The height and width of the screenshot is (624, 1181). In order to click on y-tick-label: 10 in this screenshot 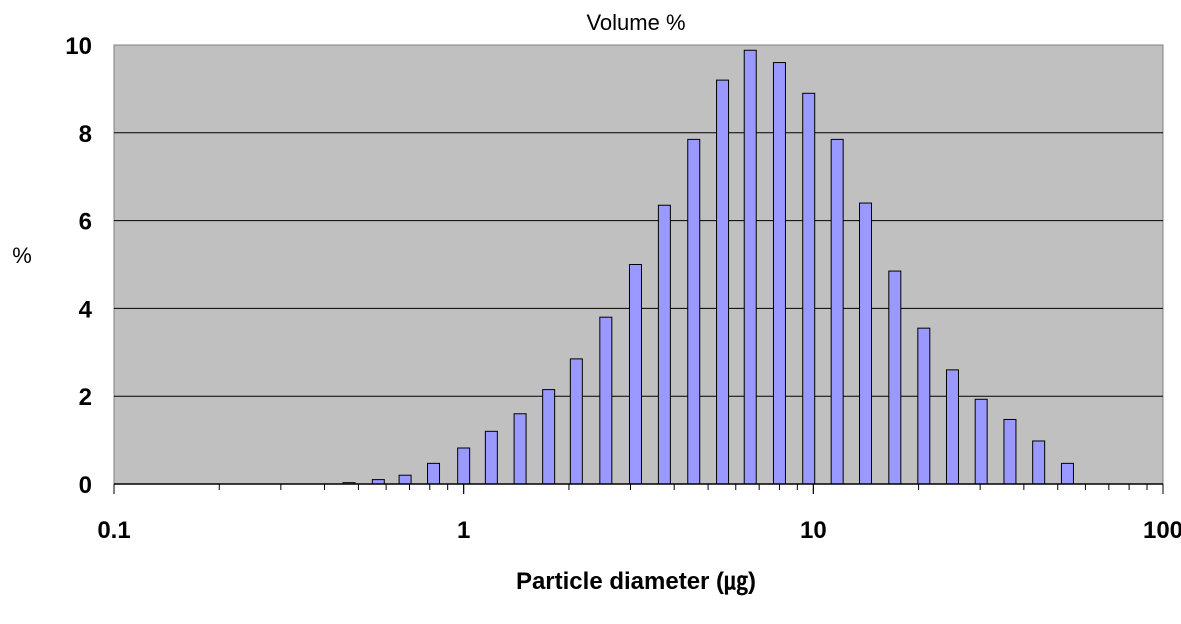, I will do `click(78, 46)`.